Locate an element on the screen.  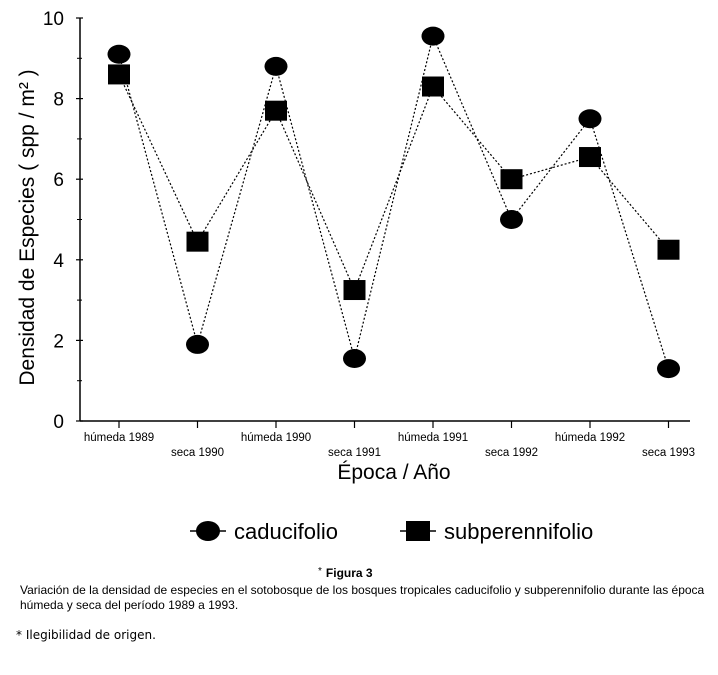
y-tick-label: 0 is located at coordinates (58, 422).